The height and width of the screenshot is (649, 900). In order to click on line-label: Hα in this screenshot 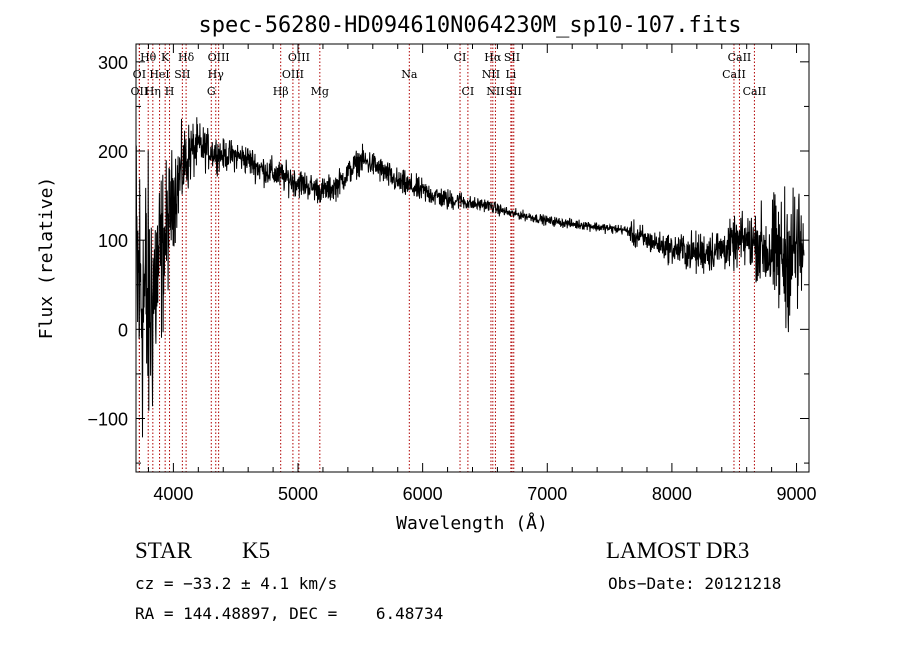, I will do `click(493, 57)`.